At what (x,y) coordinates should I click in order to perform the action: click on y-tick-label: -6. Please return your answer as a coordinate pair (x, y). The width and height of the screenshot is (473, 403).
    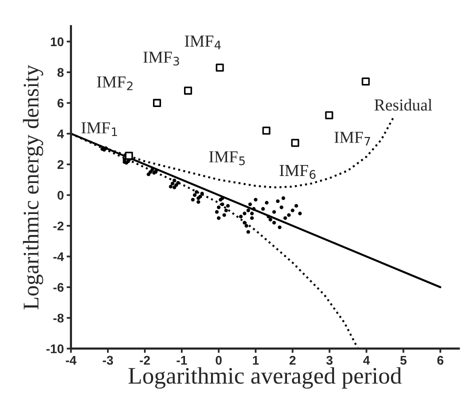
    Looking at the image, I should click on (58, 287).